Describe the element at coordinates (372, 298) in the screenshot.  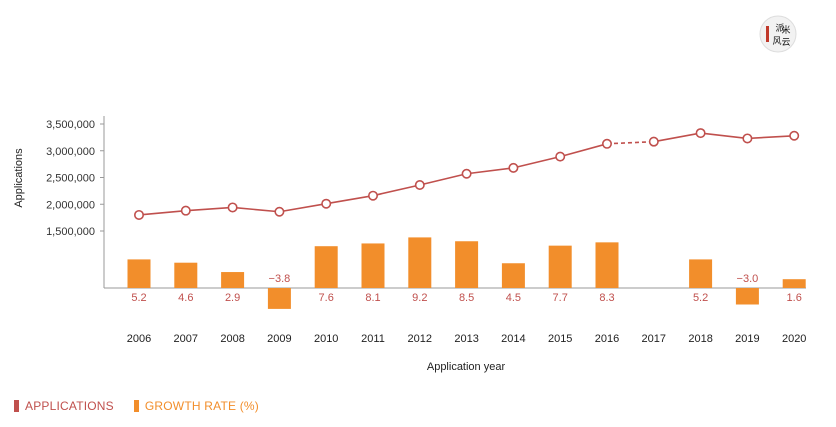
I see `bar-value-label: 8.1` at that location.